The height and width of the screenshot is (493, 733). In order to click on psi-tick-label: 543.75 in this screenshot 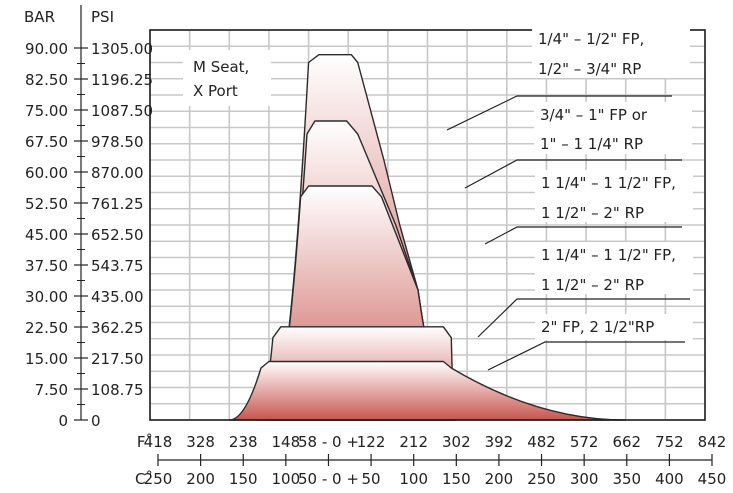, I will do `click(117, 266)`.